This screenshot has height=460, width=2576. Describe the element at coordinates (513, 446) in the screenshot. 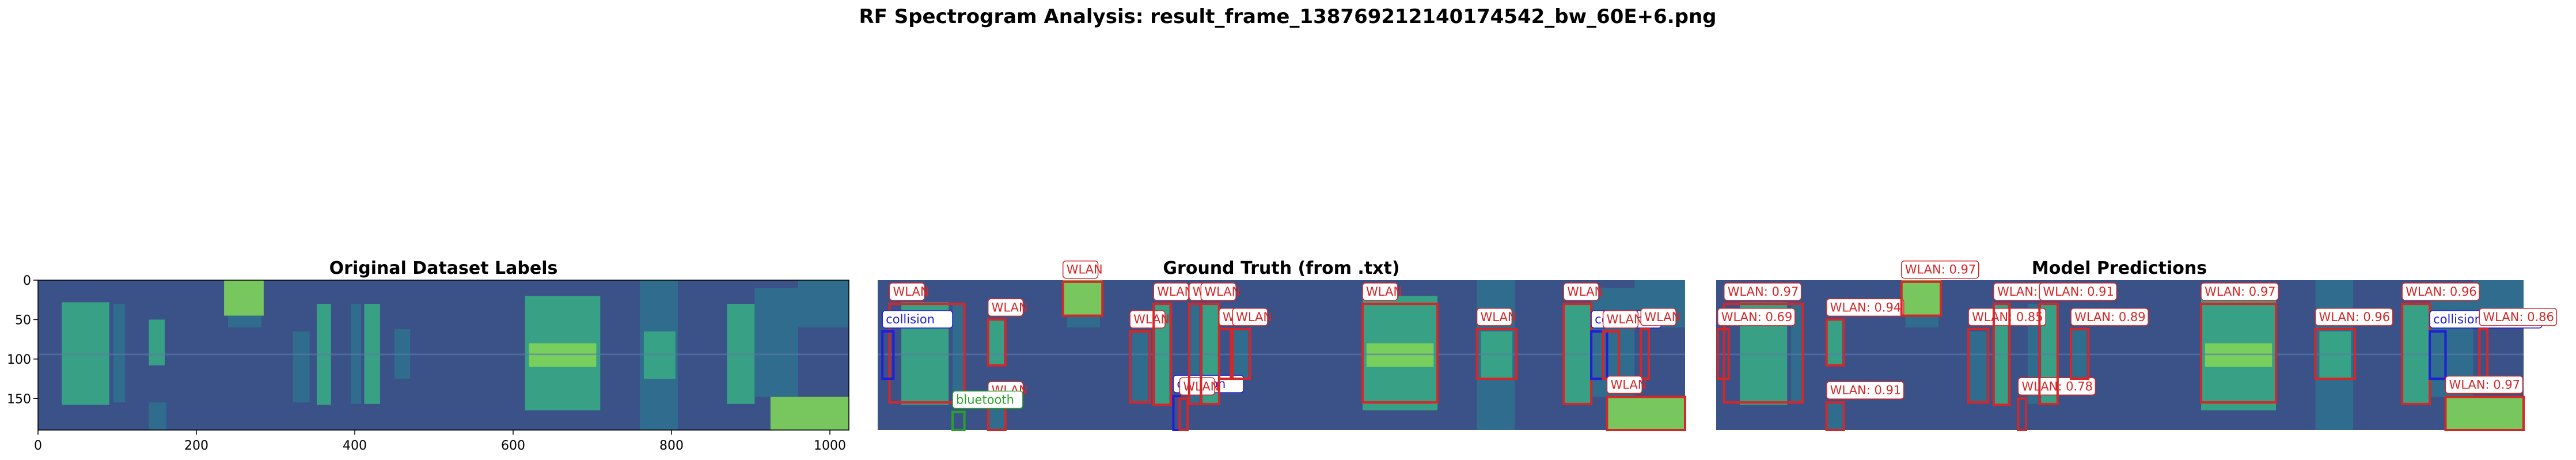

I see `x-tick-label: 600` at that location.